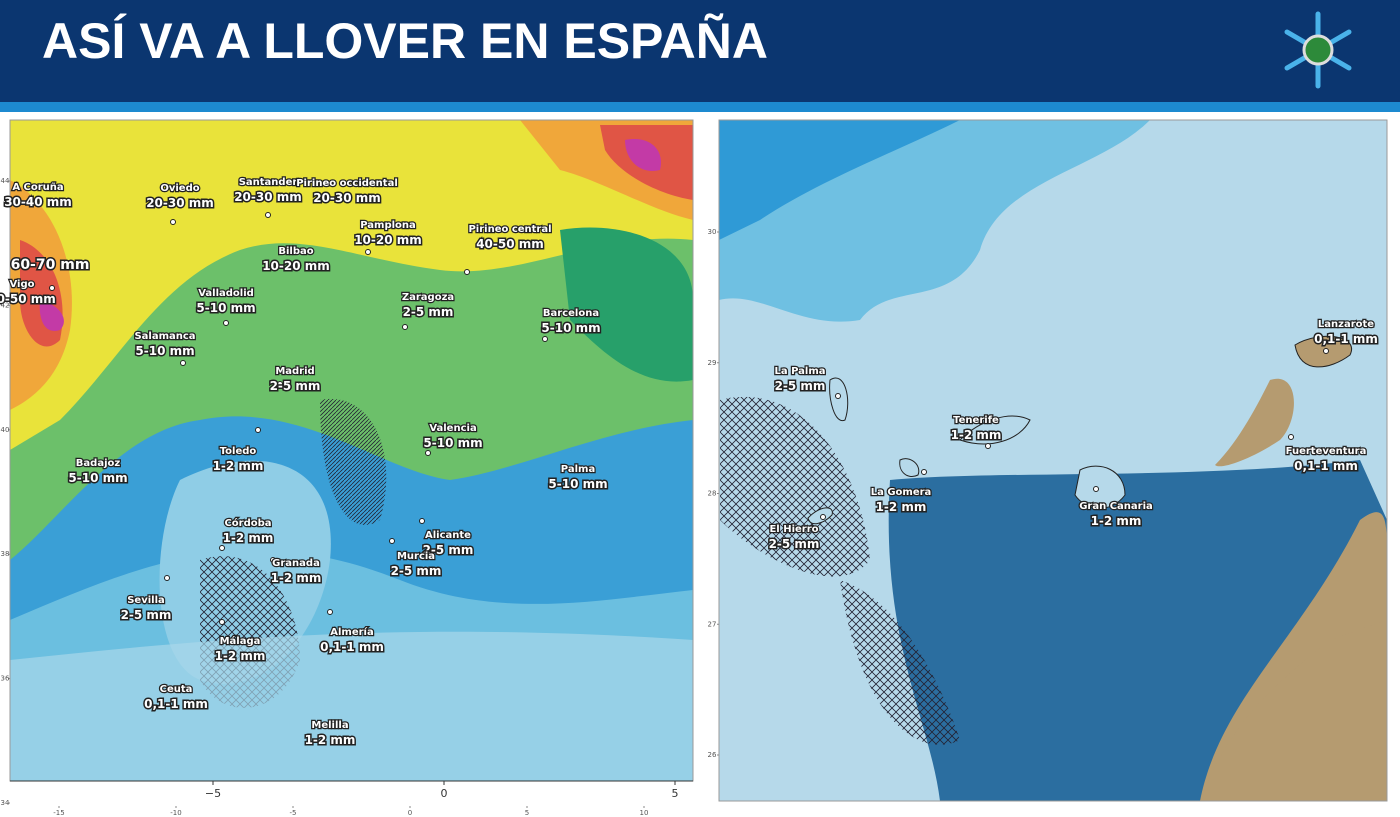 This screenshot has height=817, width=1400. What do you see at coordinates (347, 183) in the screenshot?
I see `city-name: Pirineo occidental` at bounding box center [347, 183].